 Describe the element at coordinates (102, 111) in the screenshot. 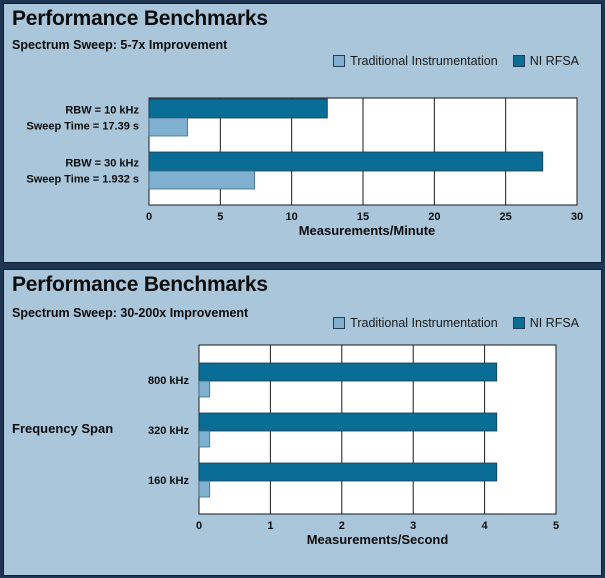

I see `category-label: RBW = 10 kHz` at that location.